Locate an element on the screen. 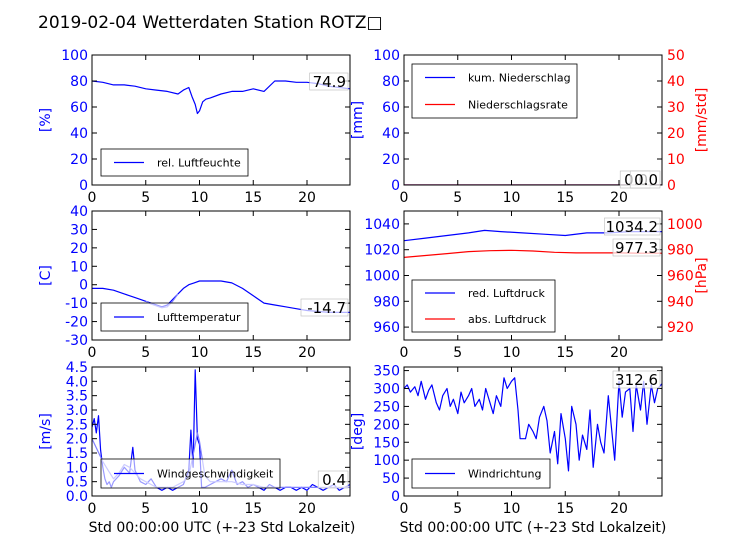  y-tick-label: 150 is located at coordinates (386, 443).